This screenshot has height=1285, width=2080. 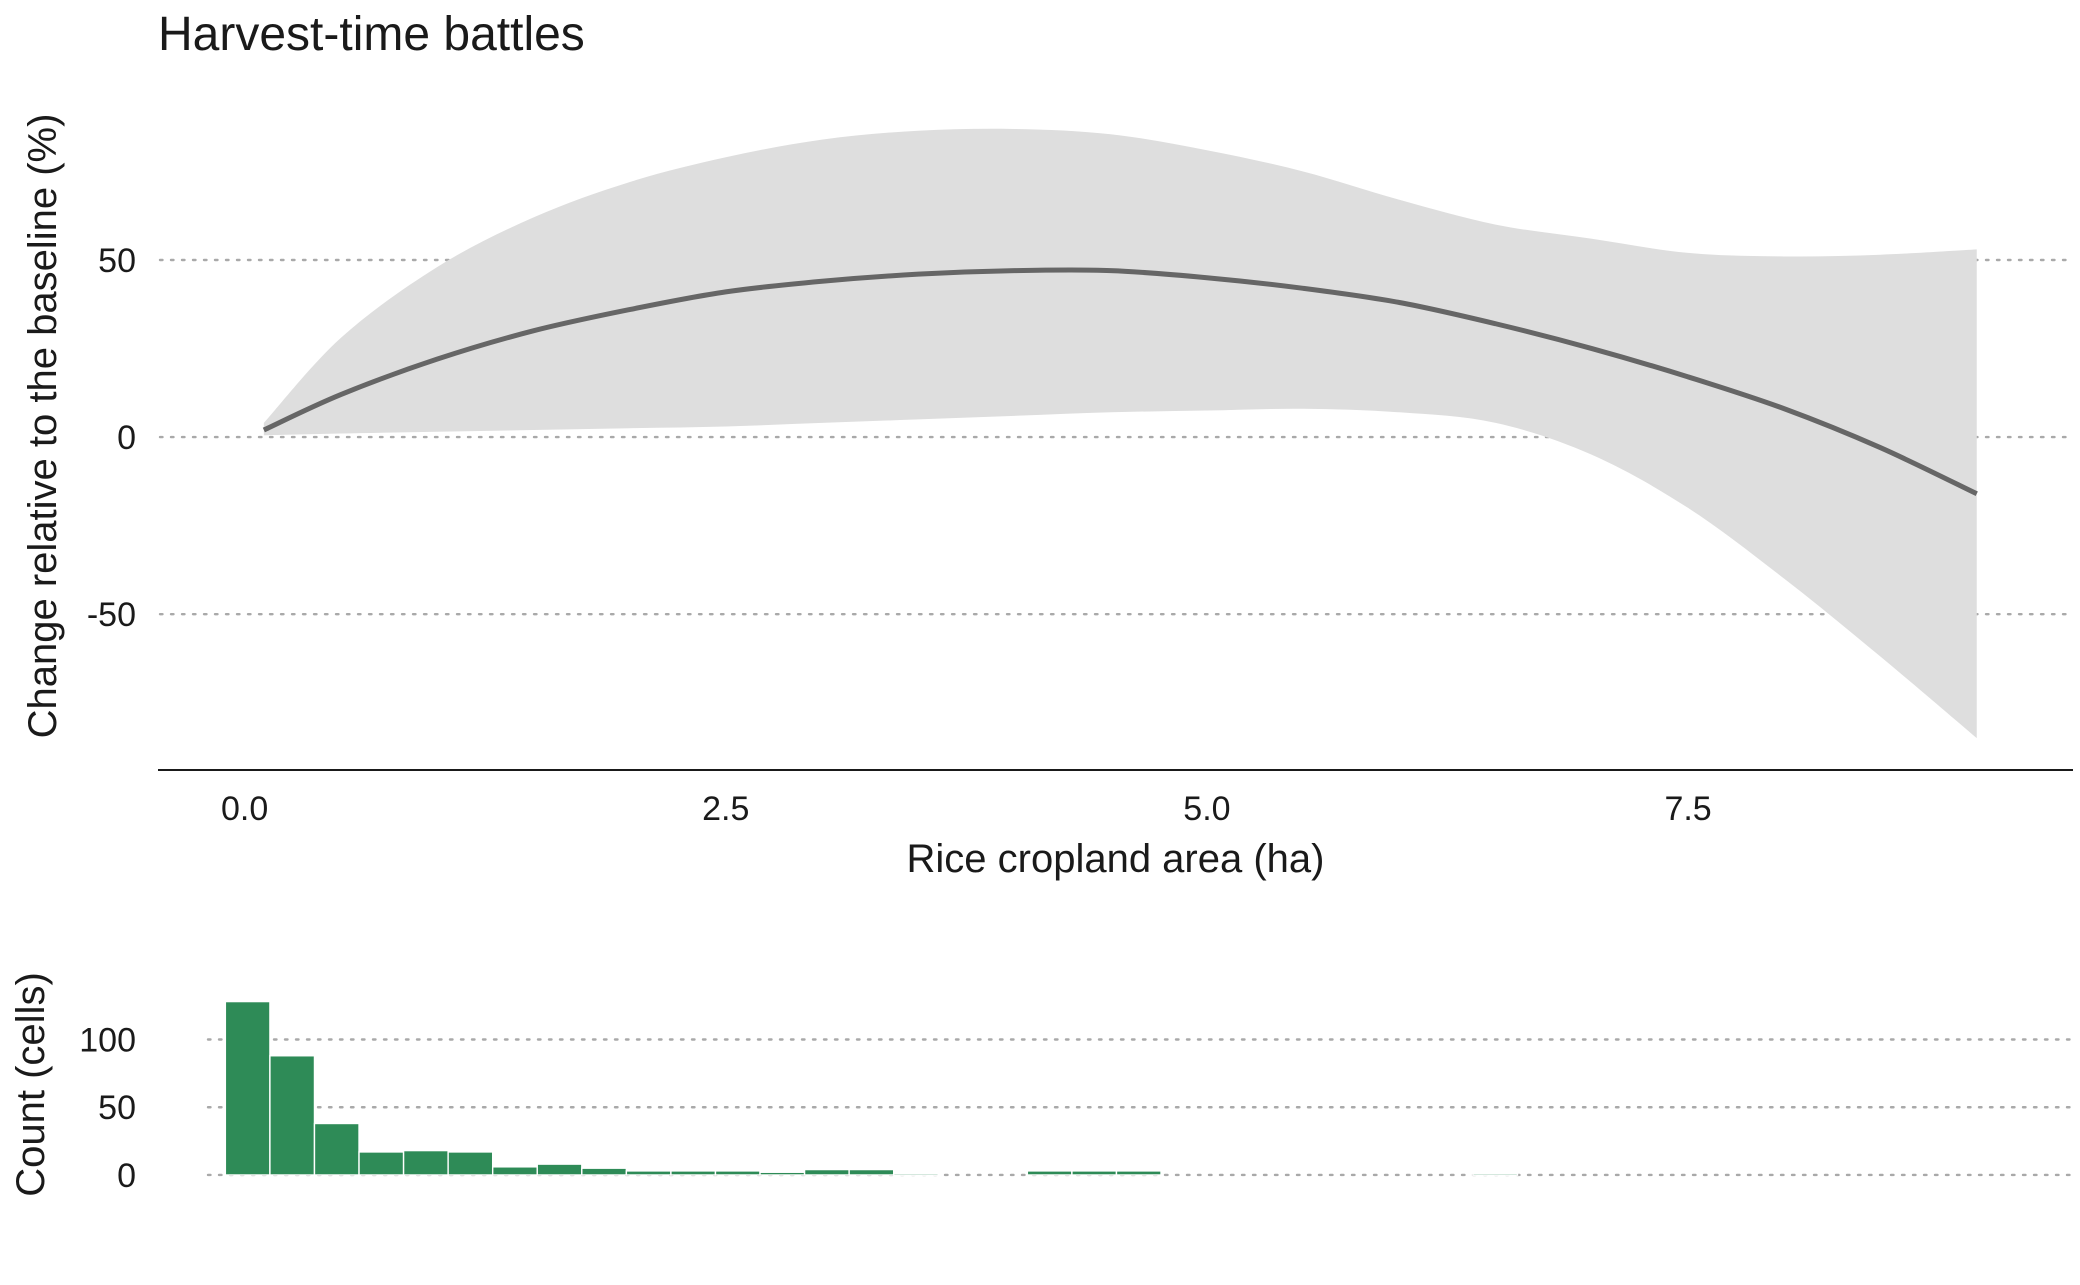 I want to click on hist-y-tick-label: 50, so click(x=117, y=1108).